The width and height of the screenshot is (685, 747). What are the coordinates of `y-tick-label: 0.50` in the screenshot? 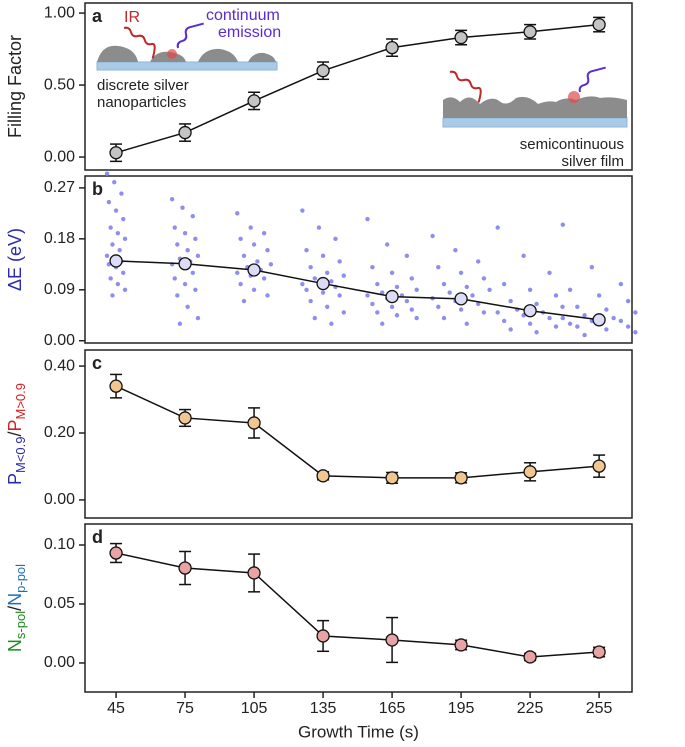 It's located at (59, 84).